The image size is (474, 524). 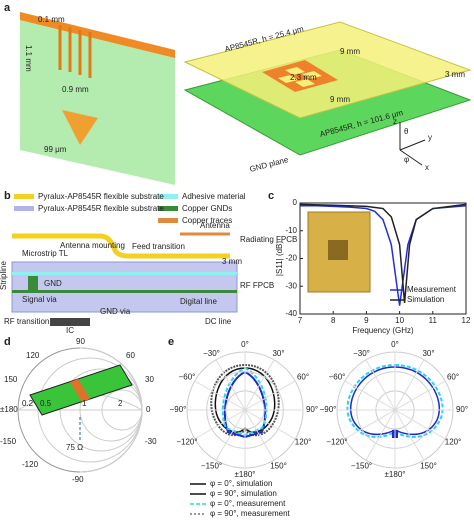 What do you see at coordinates (291, 285) in the screenshot?
I see `y-tick-label: -30` at bounding box center [291, 285].